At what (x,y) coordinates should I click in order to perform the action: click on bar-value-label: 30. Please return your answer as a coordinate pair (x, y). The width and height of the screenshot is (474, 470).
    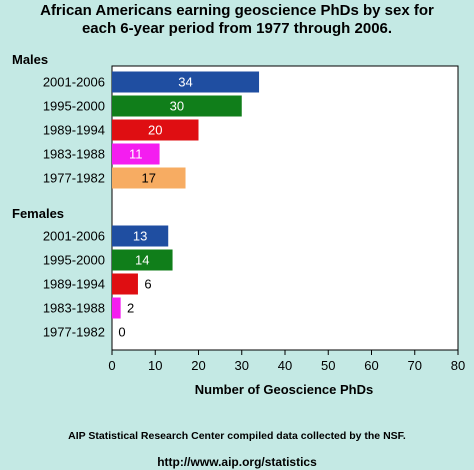
    Looking at the image, I should click on (177, 106).